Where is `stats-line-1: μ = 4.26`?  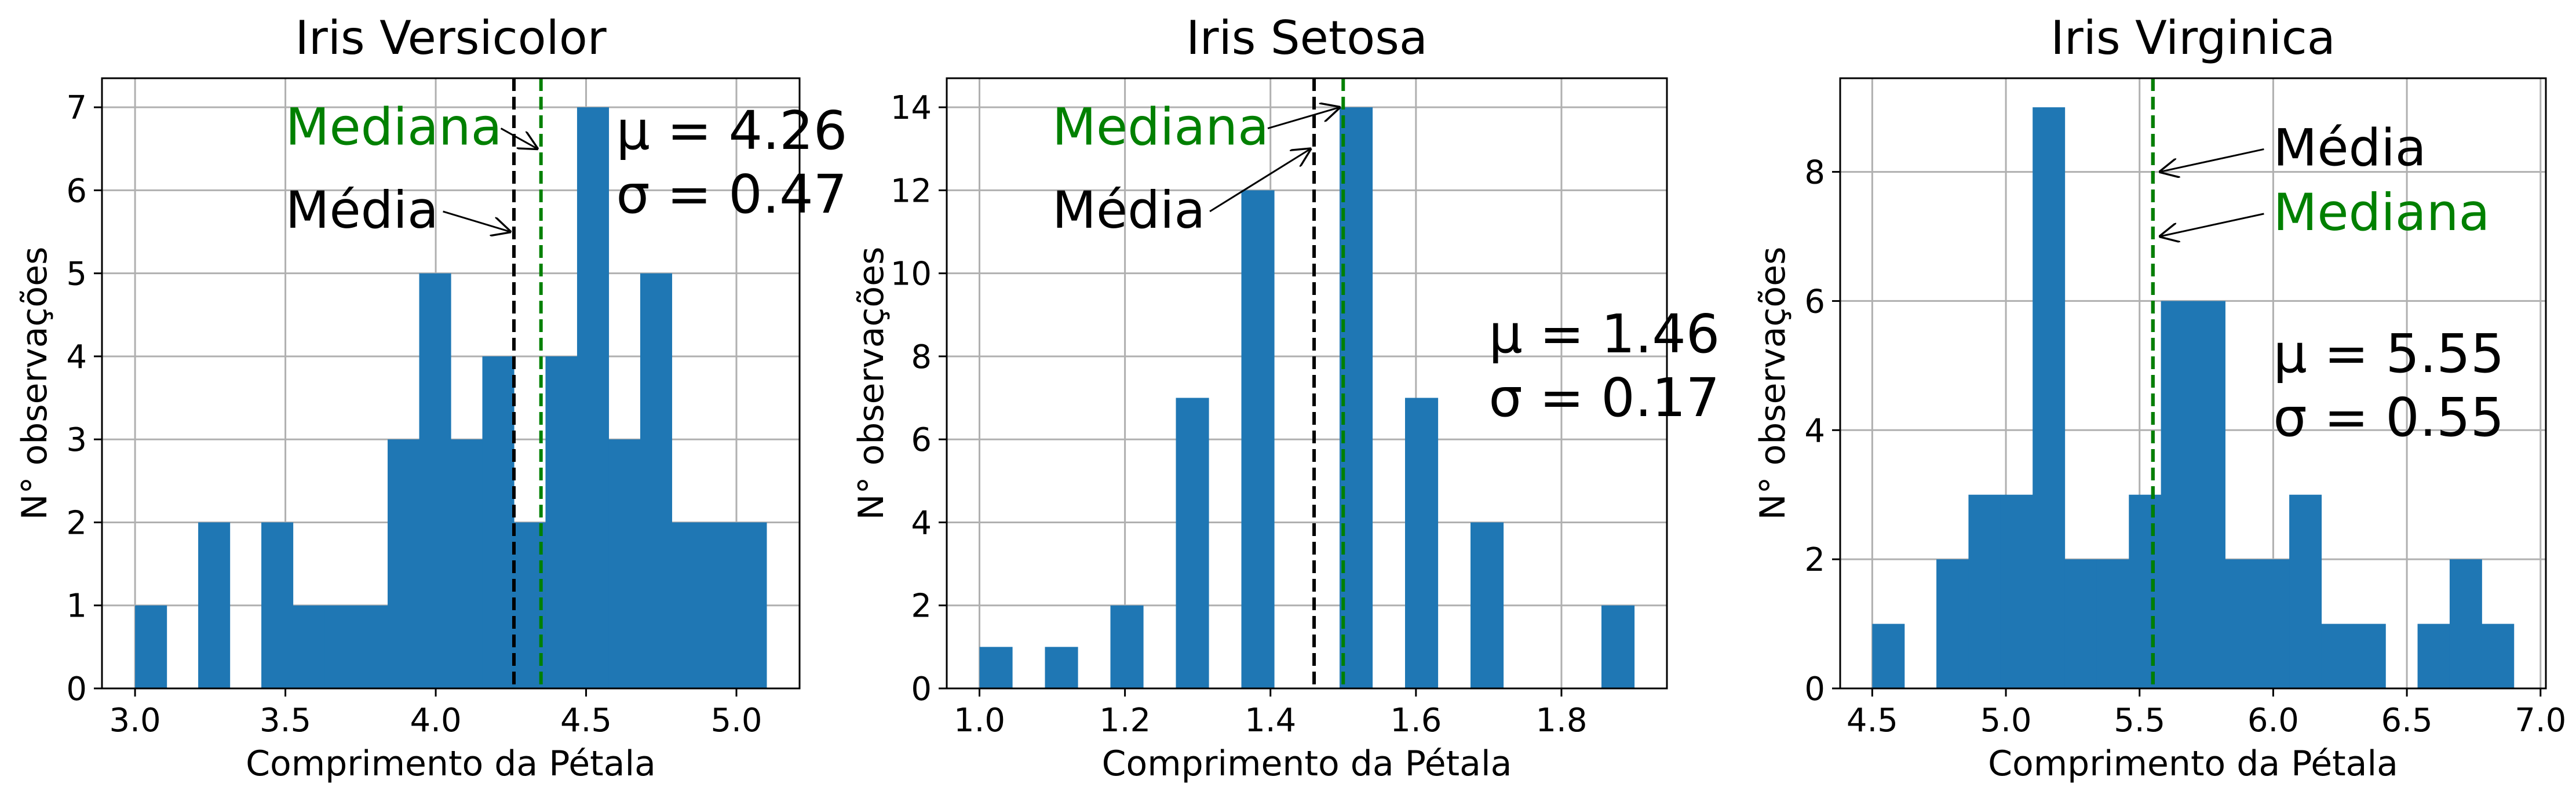
stats-line-1: μ = 4.26 is located at coordinates (732, 131).